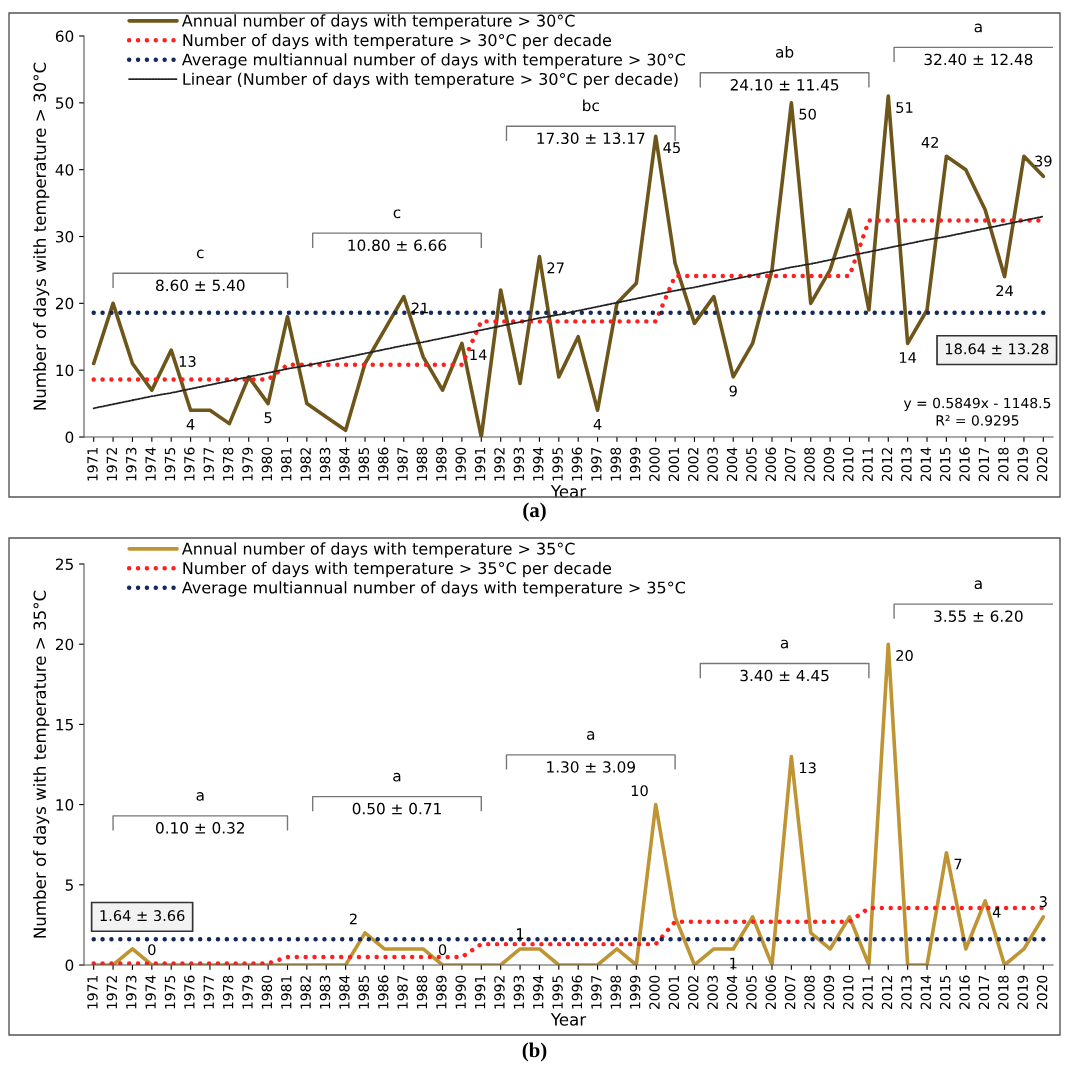 This screenshot has height=1066, width=1069. Describe the element at coordinates (460, 464) in the screenshot. I see `x-tick-label: 1990` at that location.